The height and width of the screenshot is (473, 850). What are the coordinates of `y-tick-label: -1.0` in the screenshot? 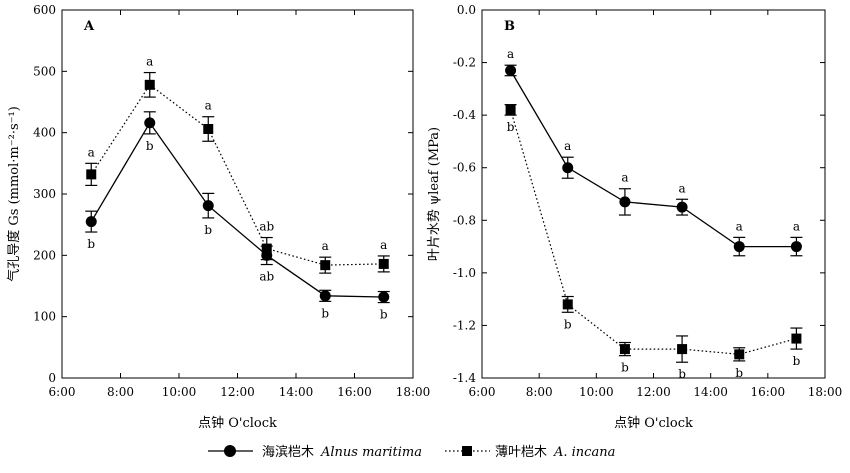 It's located at (464, 273).